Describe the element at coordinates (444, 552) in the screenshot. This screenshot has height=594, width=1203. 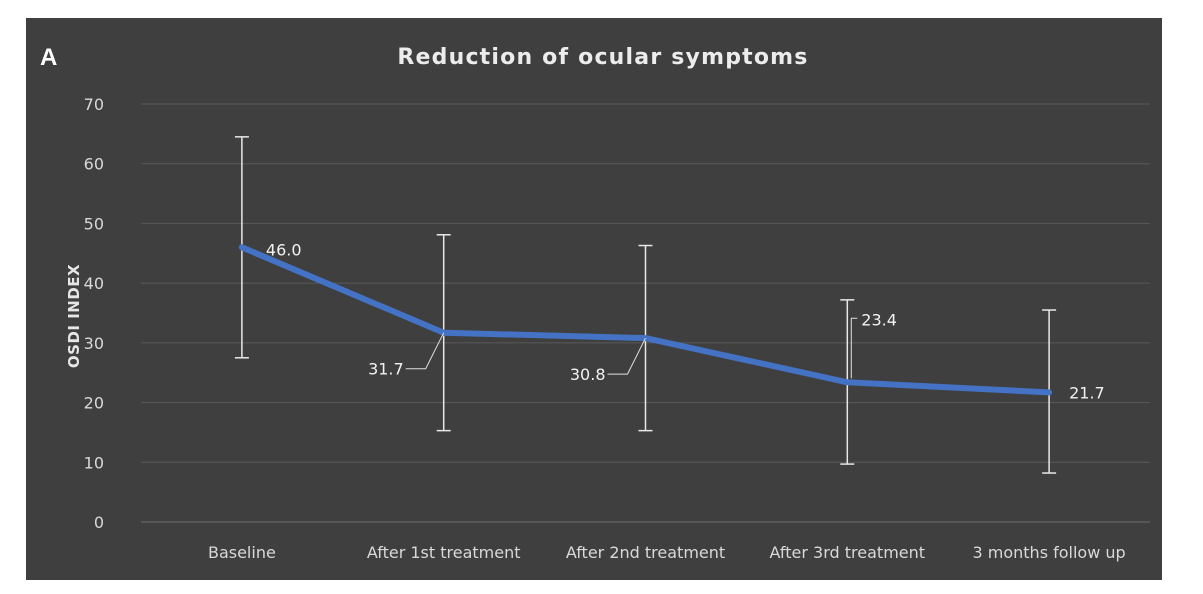
I see `x-category-label: After 1st treatment` at that location.